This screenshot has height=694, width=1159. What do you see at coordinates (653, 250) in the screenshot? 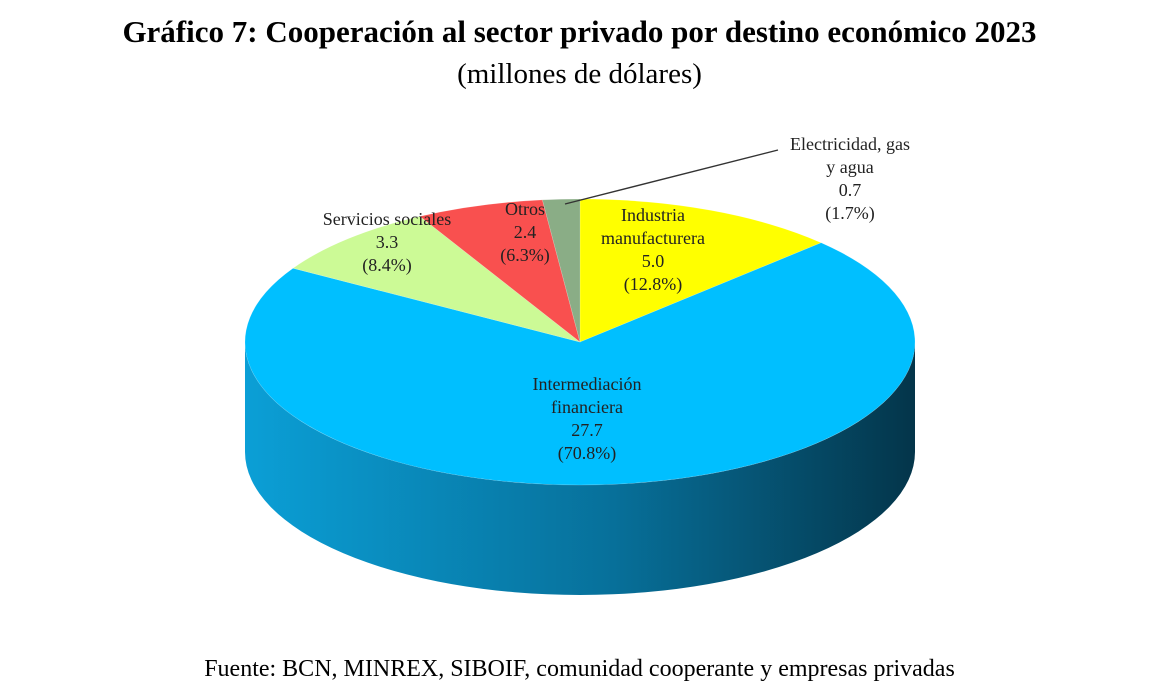
I see `slice-label-1: Industria manufacturera 5.0 (12.8%)` at bounding box center [653, 250].